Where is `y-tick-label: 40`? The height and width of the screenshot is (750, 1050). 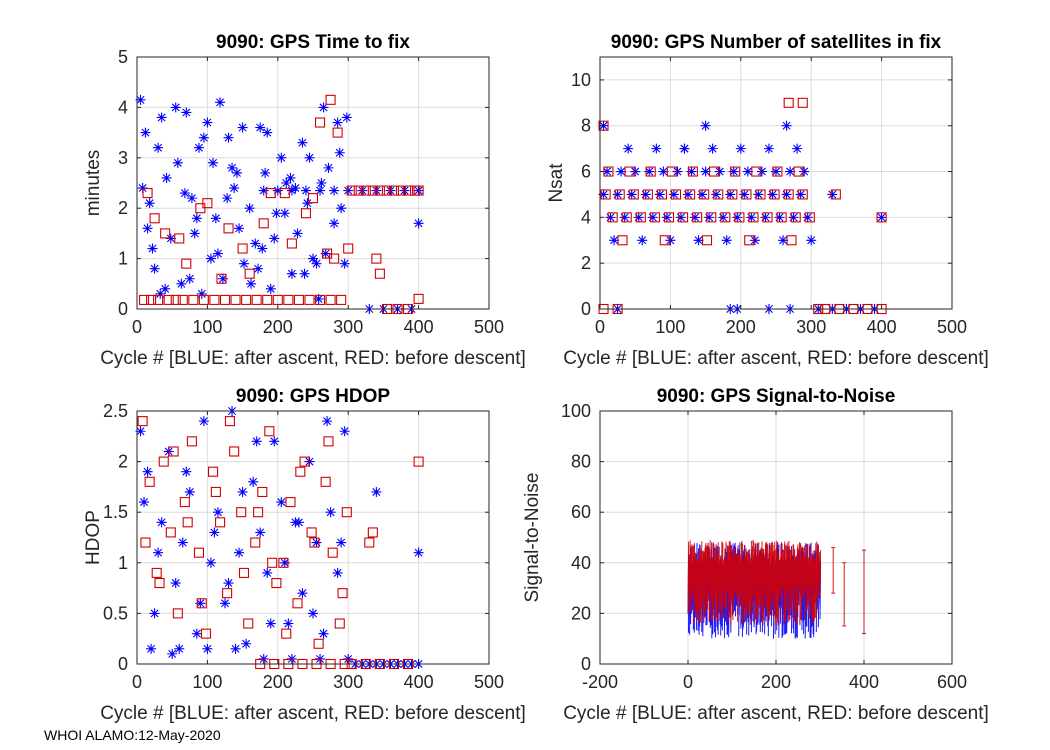 y-tick-label: 40 is located at coordinates (581, 563).